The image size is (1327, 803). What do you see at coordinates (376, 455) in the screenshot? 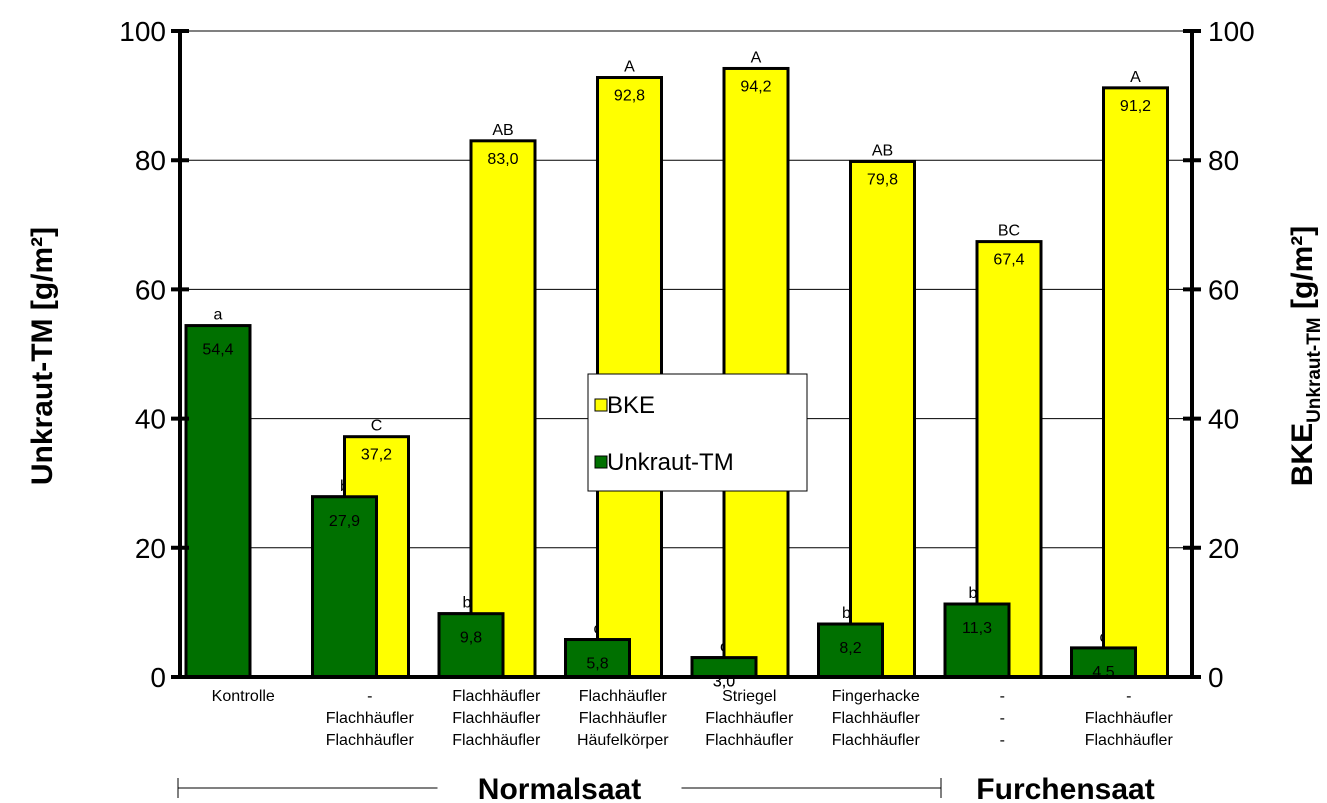
I see `data-label-bke: 37,2` at bounding box center [376, 455].